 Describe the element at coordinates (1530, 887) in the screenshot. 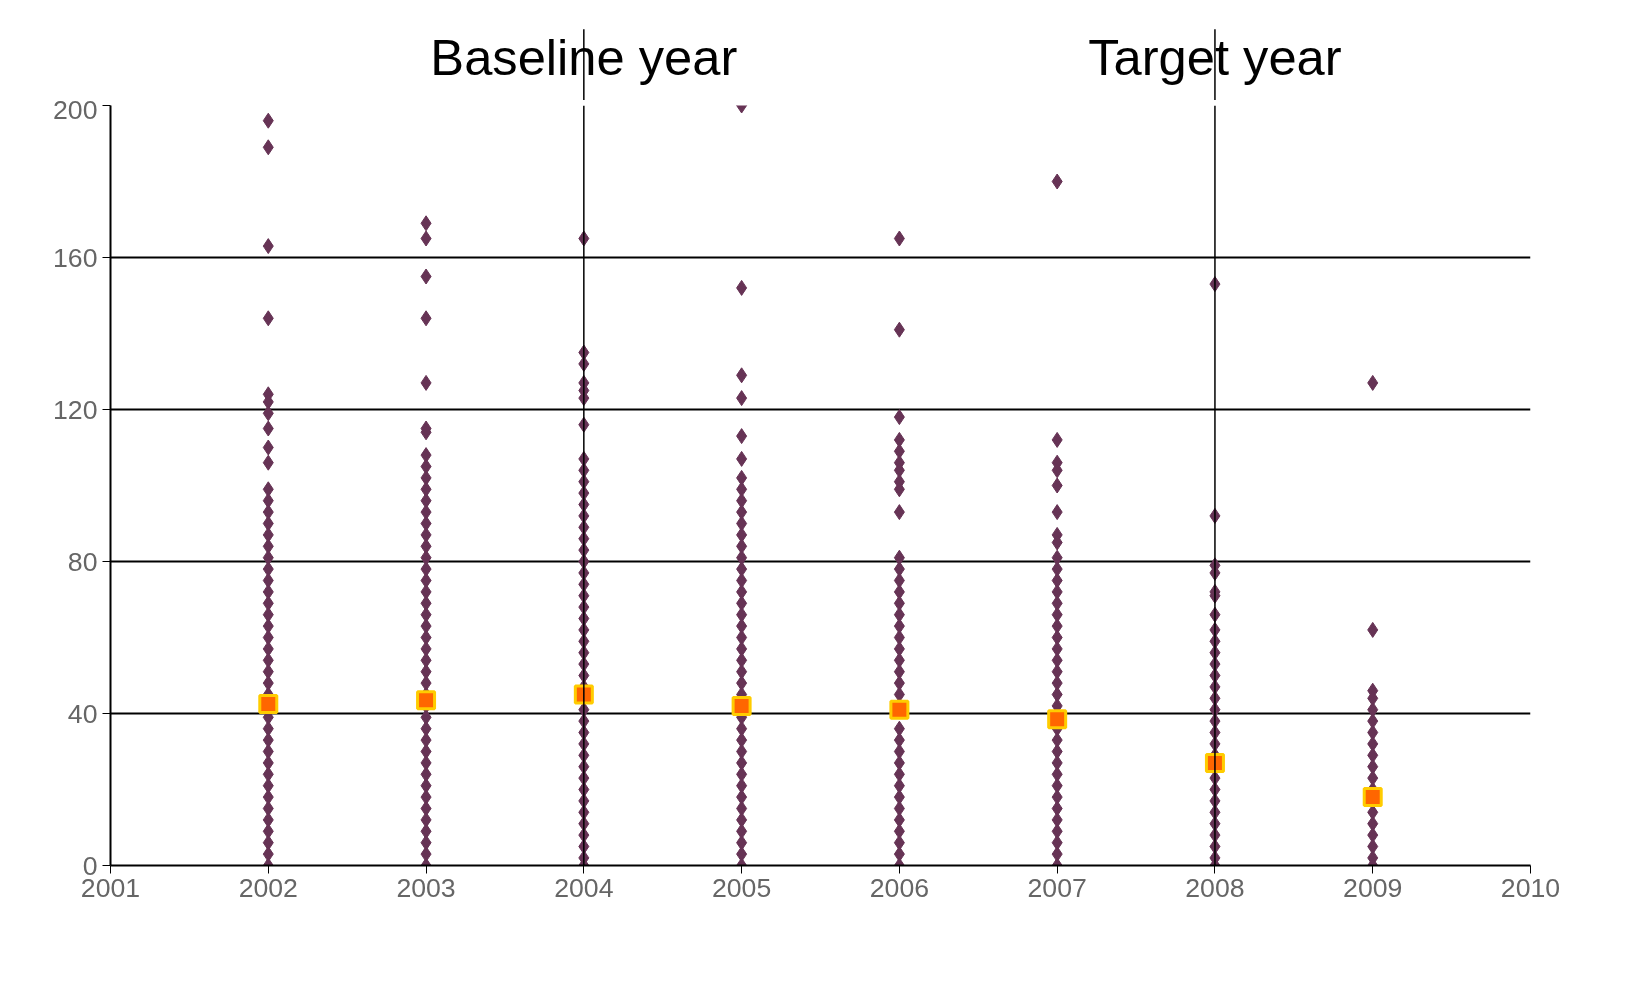

I see `x-tick-label: 2010` at that location.